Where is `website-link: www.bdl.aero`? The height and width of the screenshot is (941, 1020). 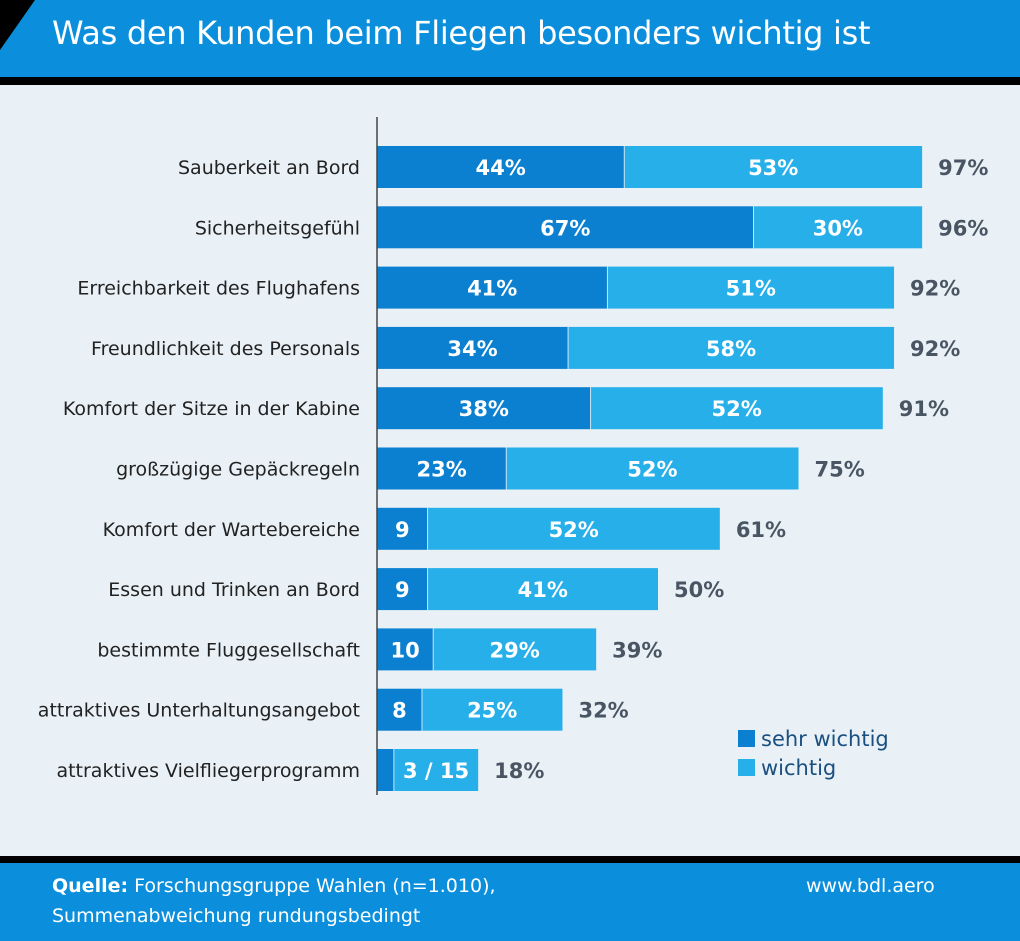
website-link: www.bdl.aero is located at coordinates (870, 886).